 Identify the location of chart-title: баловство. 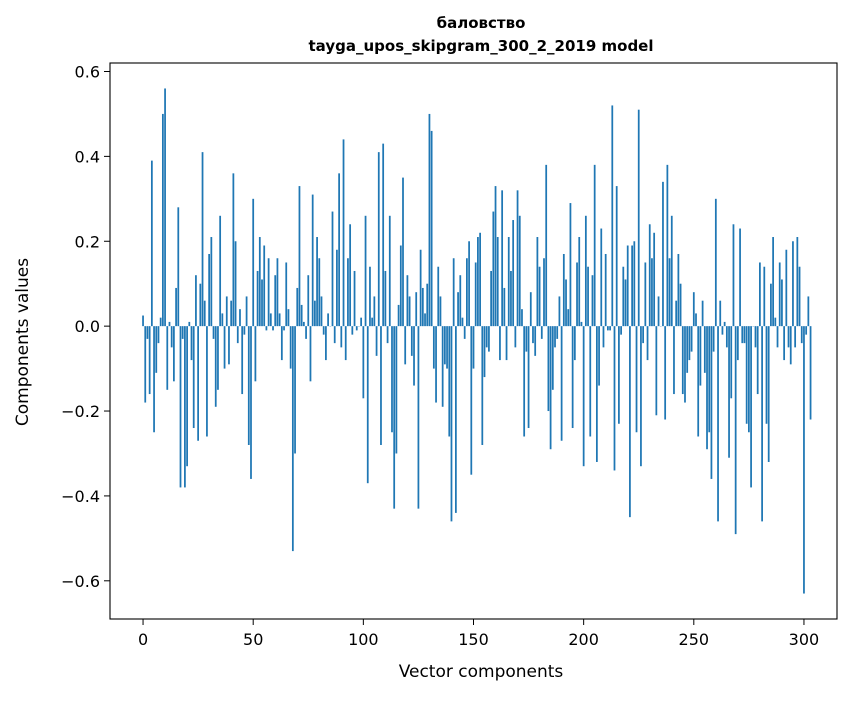
(481, 23).